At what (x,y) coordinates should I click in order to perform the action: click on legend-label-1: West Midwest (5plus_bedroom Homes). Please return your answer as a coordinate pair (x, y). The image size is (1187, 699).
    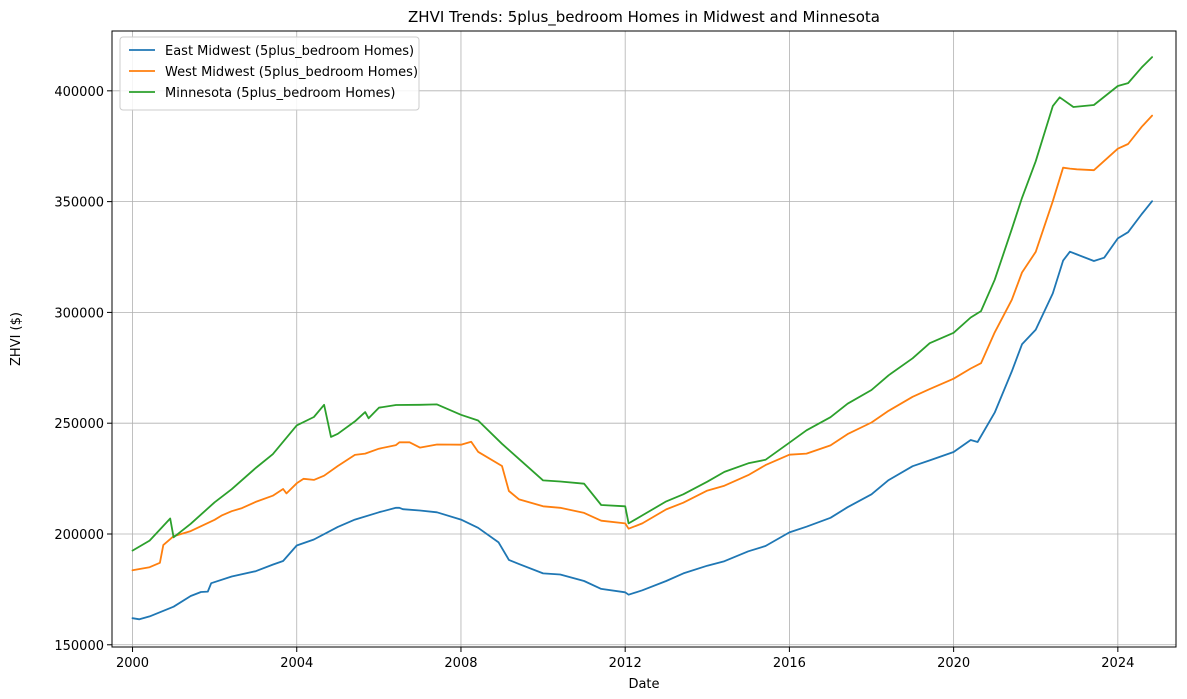
    Looking at the image, I should click on (291, 72).